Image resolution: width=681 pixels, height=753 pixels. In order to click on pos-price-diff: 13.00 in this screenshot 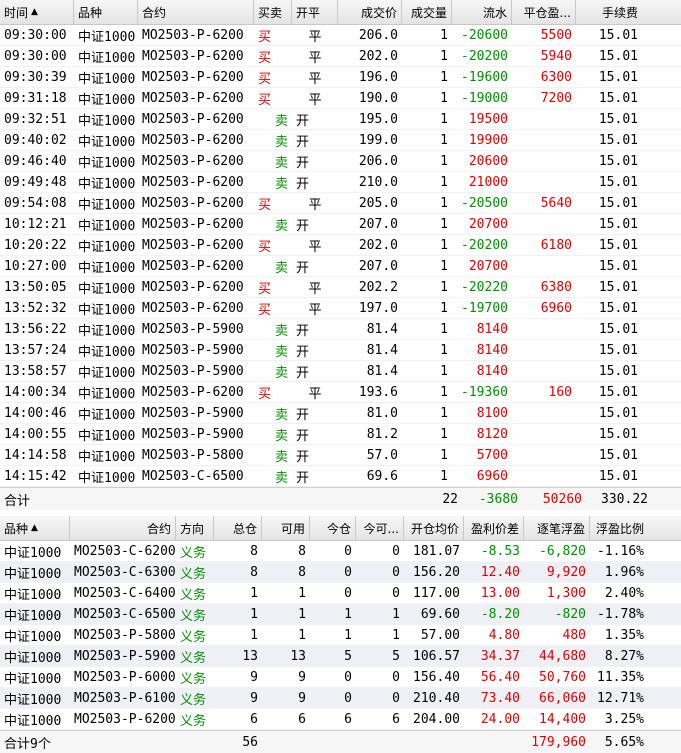, I will do `click(500, 593)`.